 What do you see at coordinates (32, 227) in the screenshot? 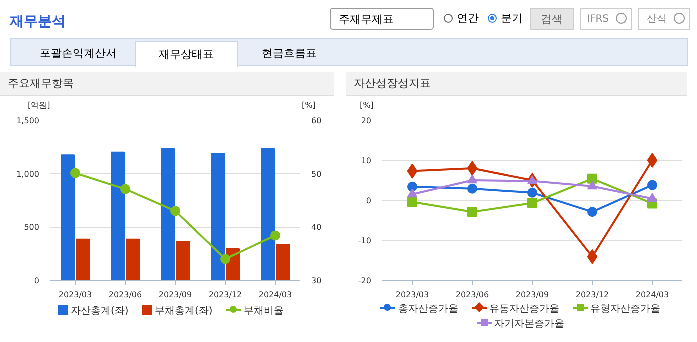
I see `y-tick-label: 500` at bounding box center [32, 227].